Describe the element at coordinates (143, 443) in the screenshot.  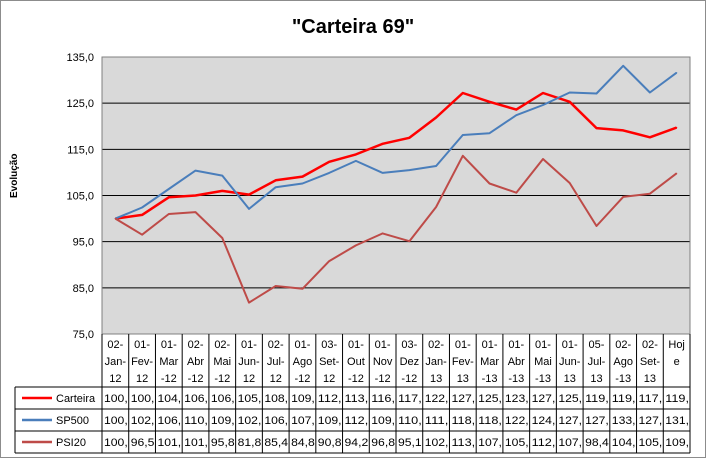
I see `data-label-psi20: 96,5` at that location.